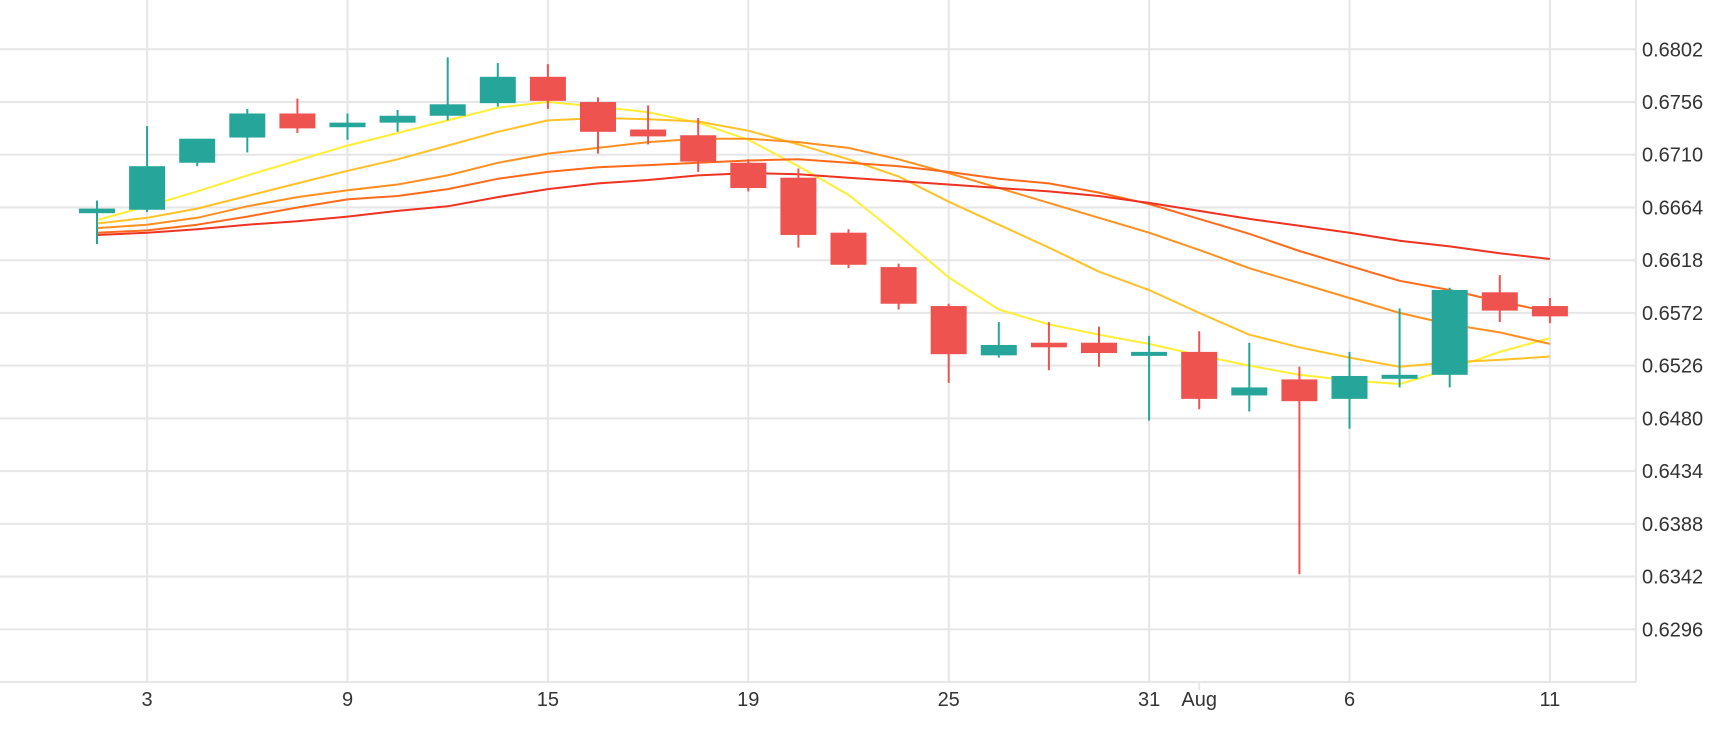  Describe the element at coordinates (548, 700) in the screenshot. I see `x-tick-label: 15` at that location.